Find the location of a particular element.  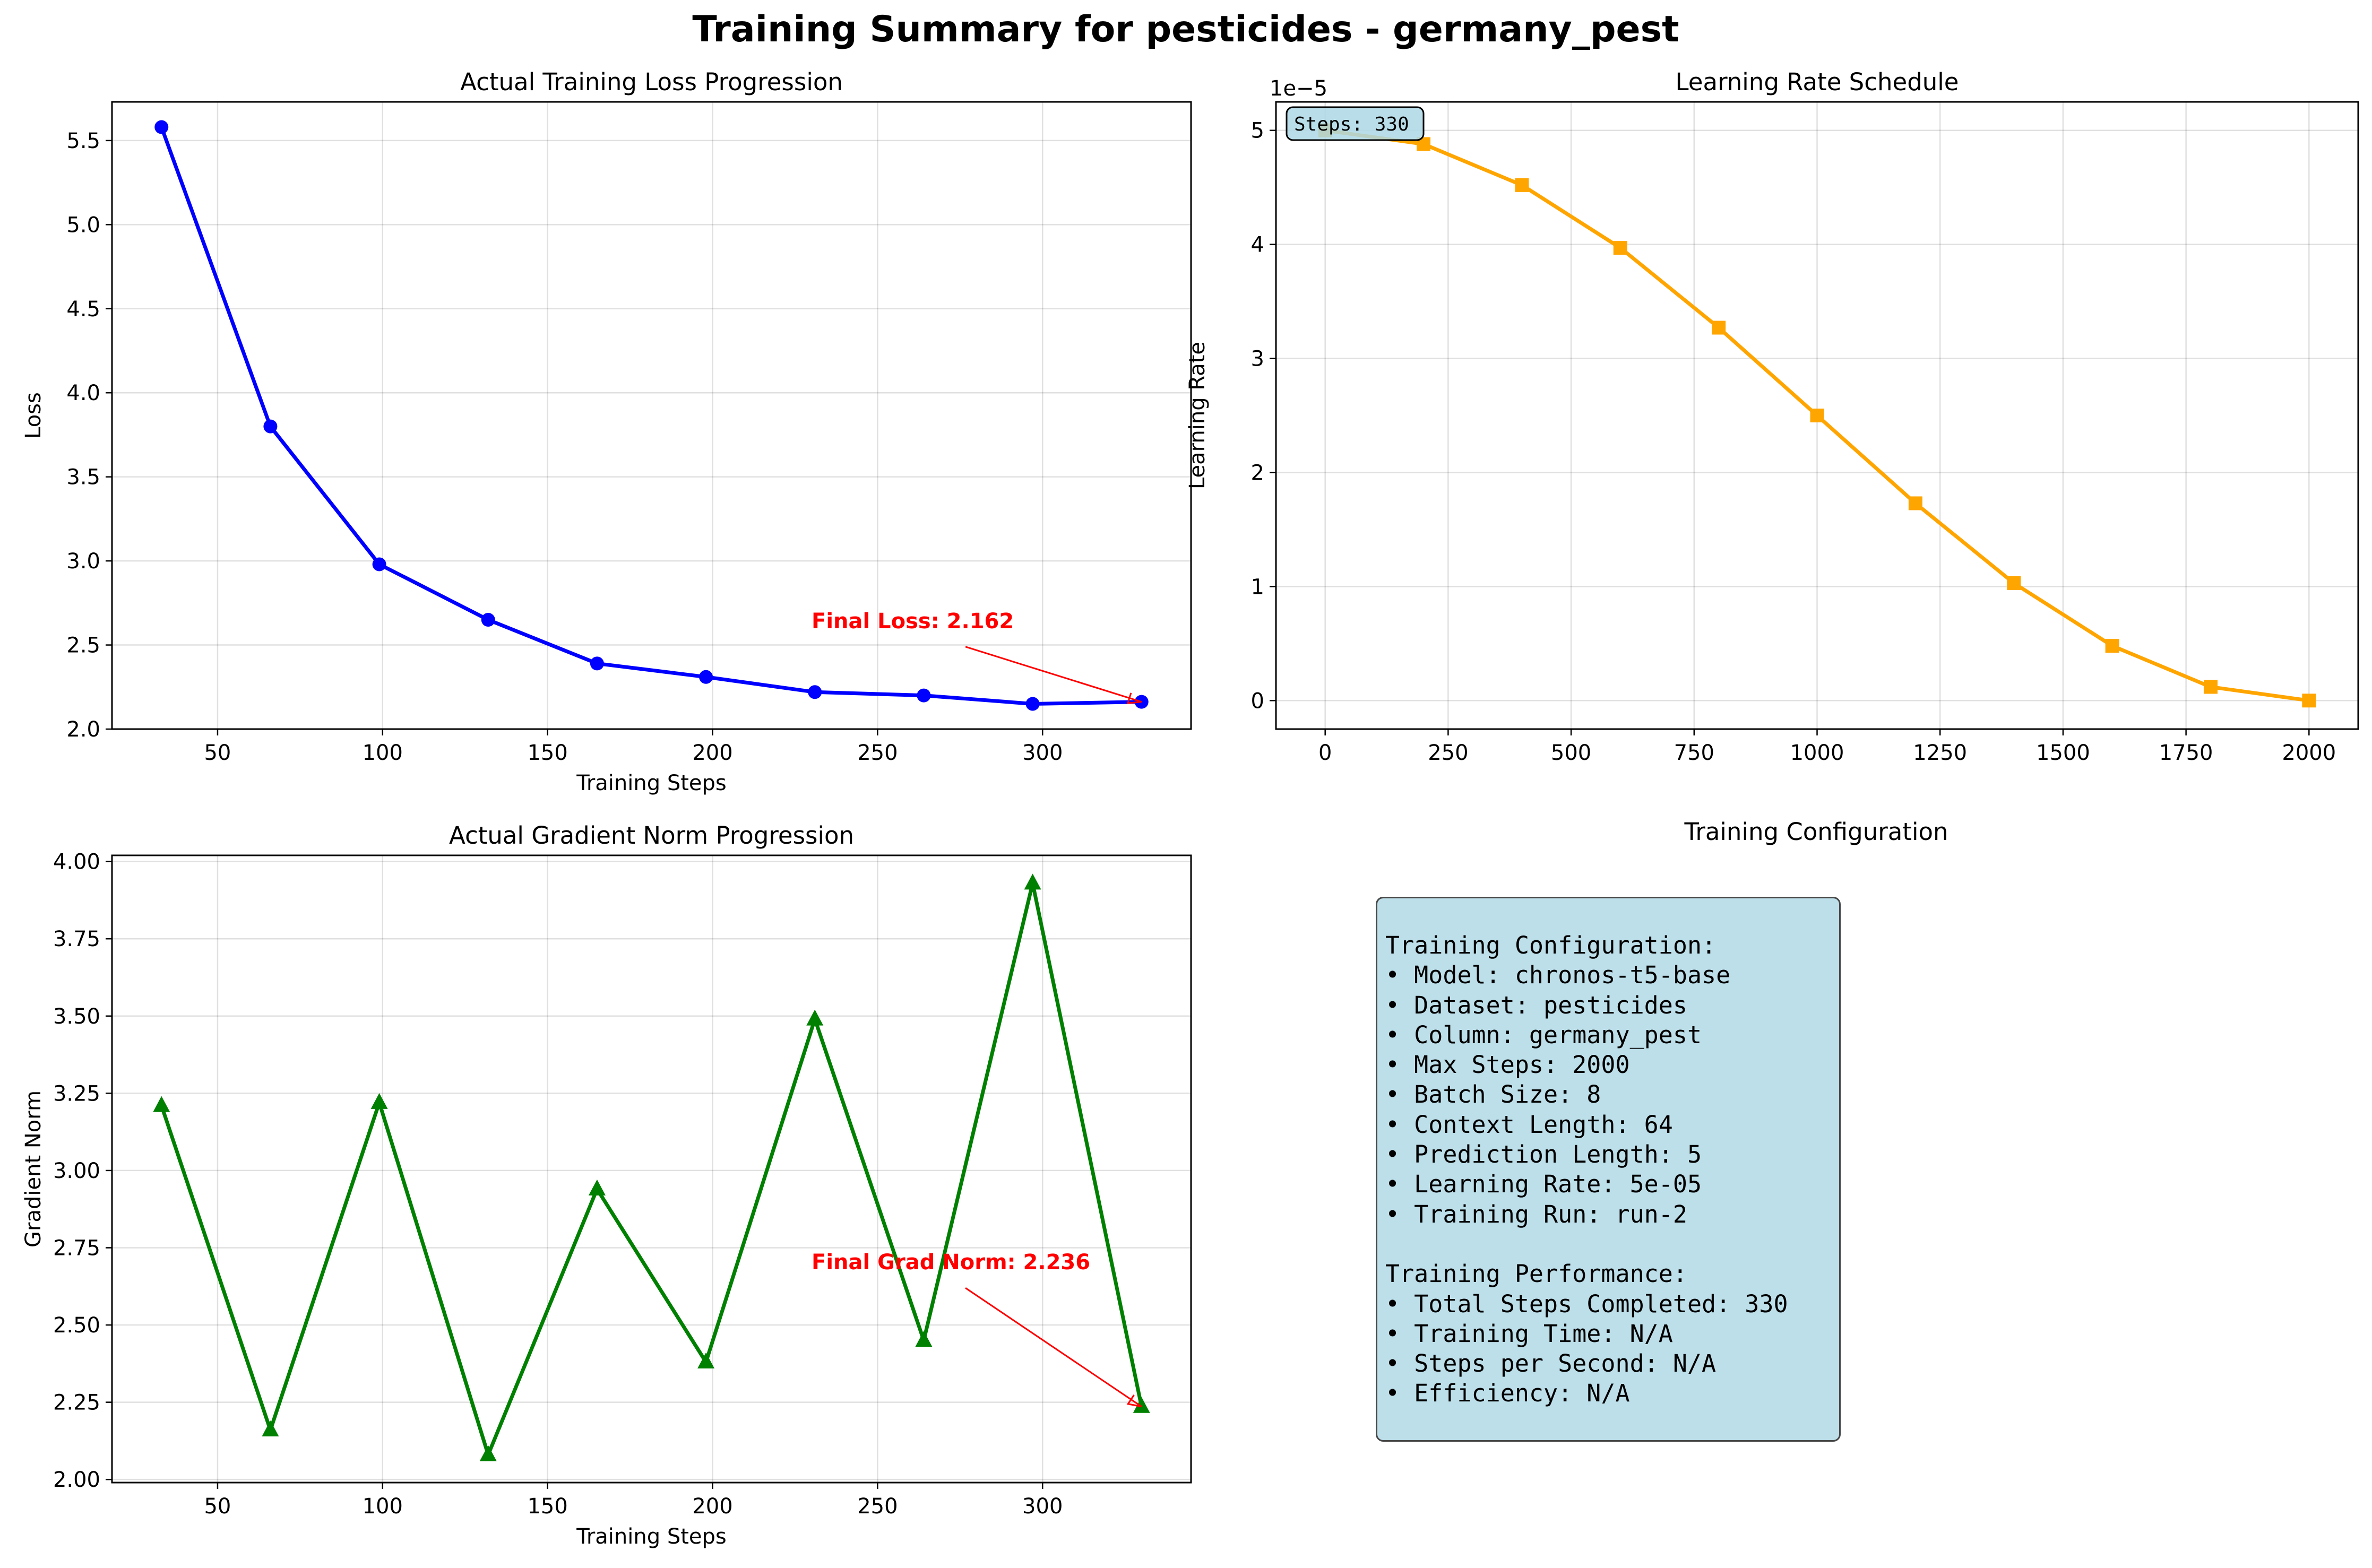

y-tick-label: 3.75 is located at coordinates (76, 939).